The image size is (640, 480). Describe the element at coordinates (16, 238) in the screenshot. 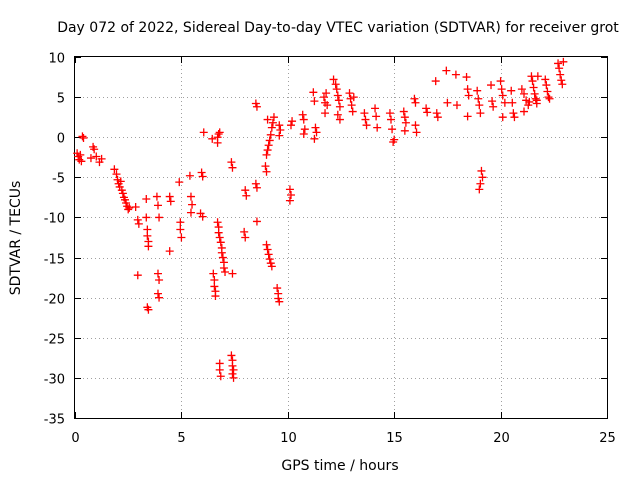

I see `y-axis-label: SDTVAR / TECUs` at that location.